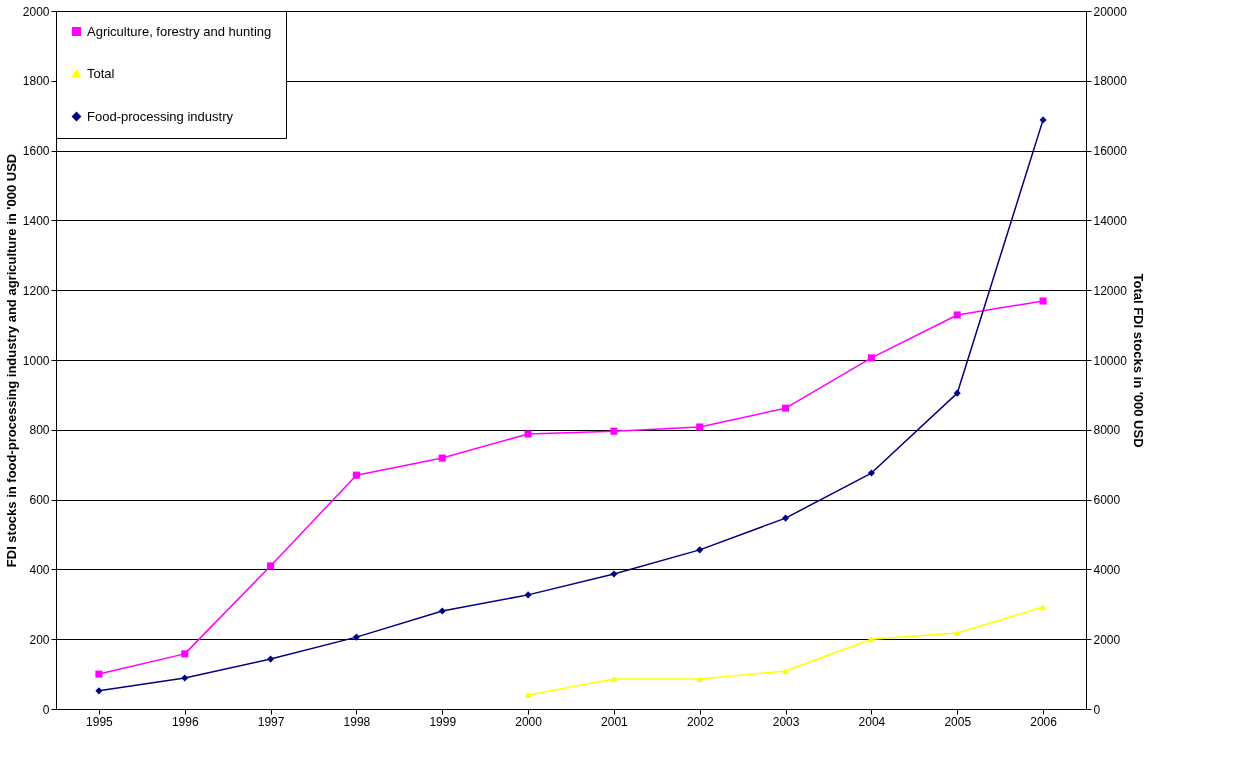 This screenshot has height=784, width=1247. I want to click on y2-tick-label: 2000, so click(1107, 639).